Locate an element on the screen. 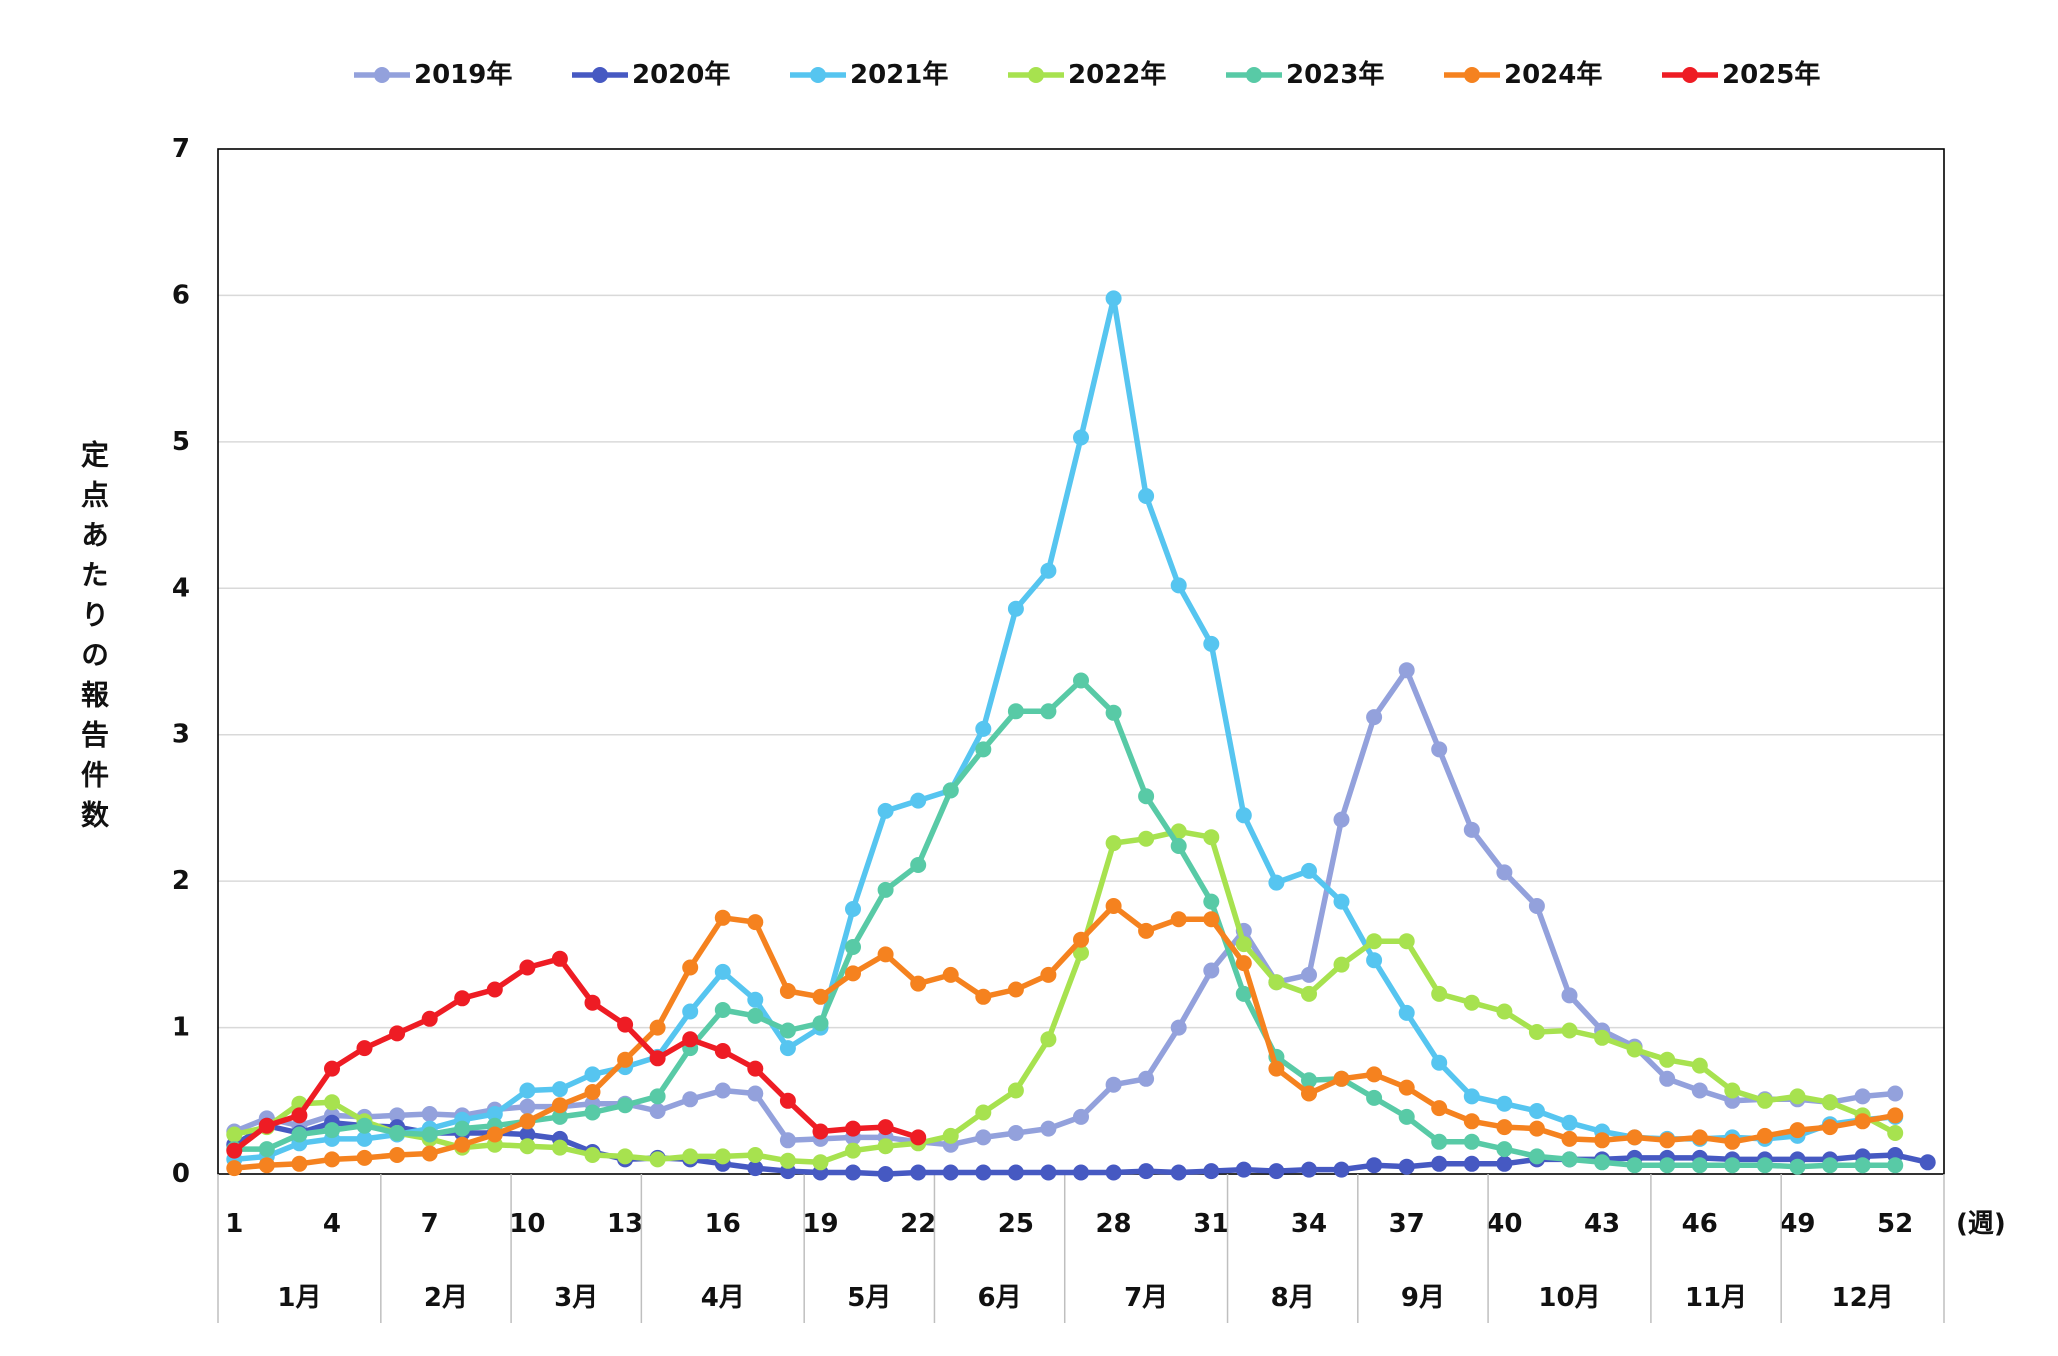 The image size is (2058, 1356). month-label: 4月 is located at coordinates (723, 1298).